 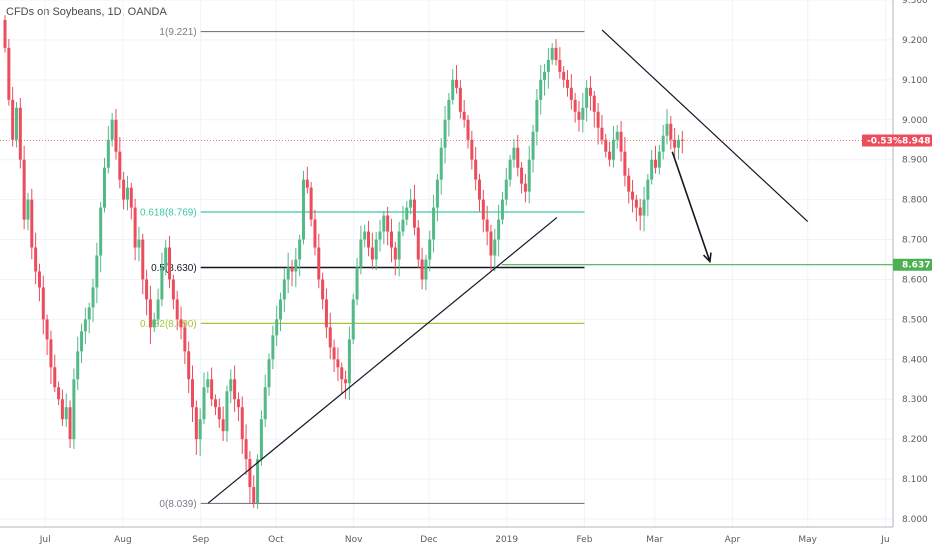 I want to click on y-tick-label: 8.400, so click(x=915, y=360).